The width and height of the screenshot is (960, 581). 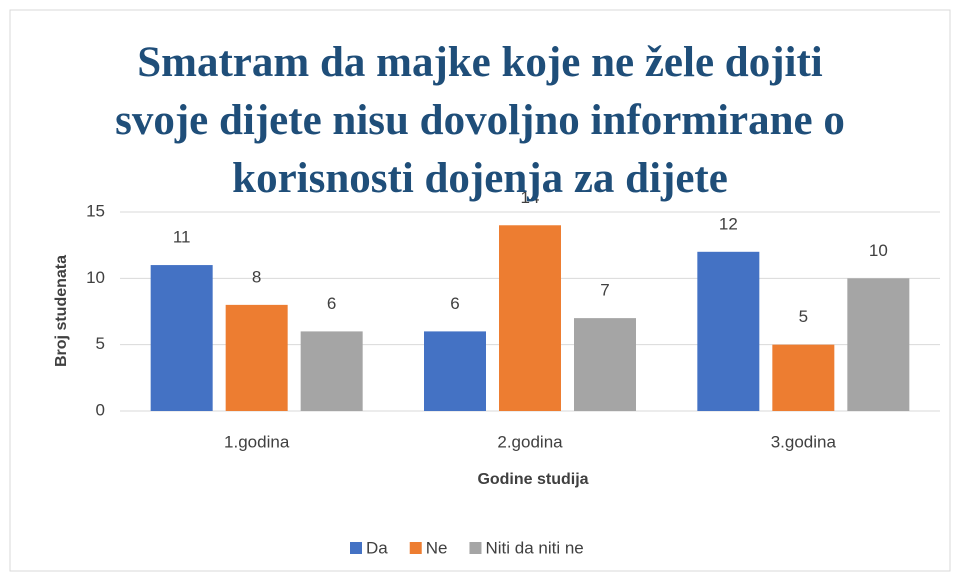 I want to click on y-tick-label: 0, so click(x=100, y=409).